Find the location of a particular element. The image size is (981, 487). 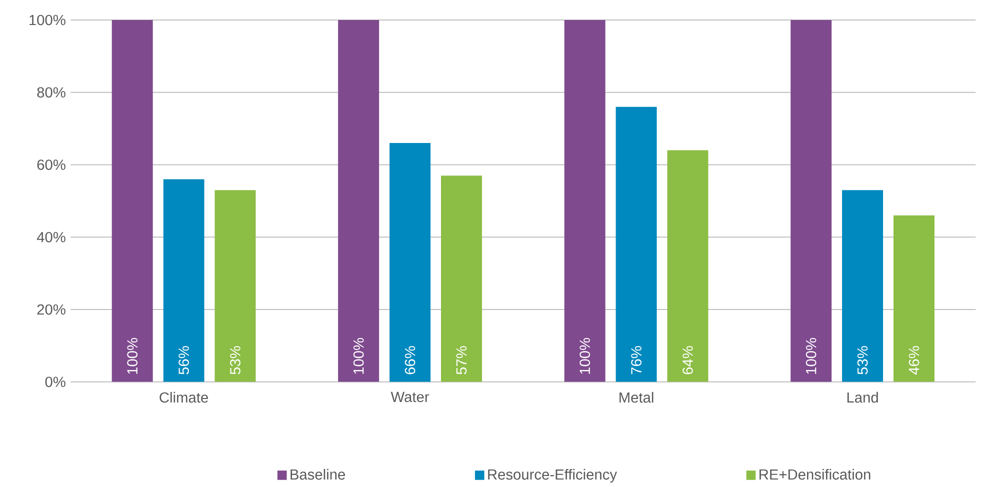

data-label: 56% is located at coordinates (183, 360).